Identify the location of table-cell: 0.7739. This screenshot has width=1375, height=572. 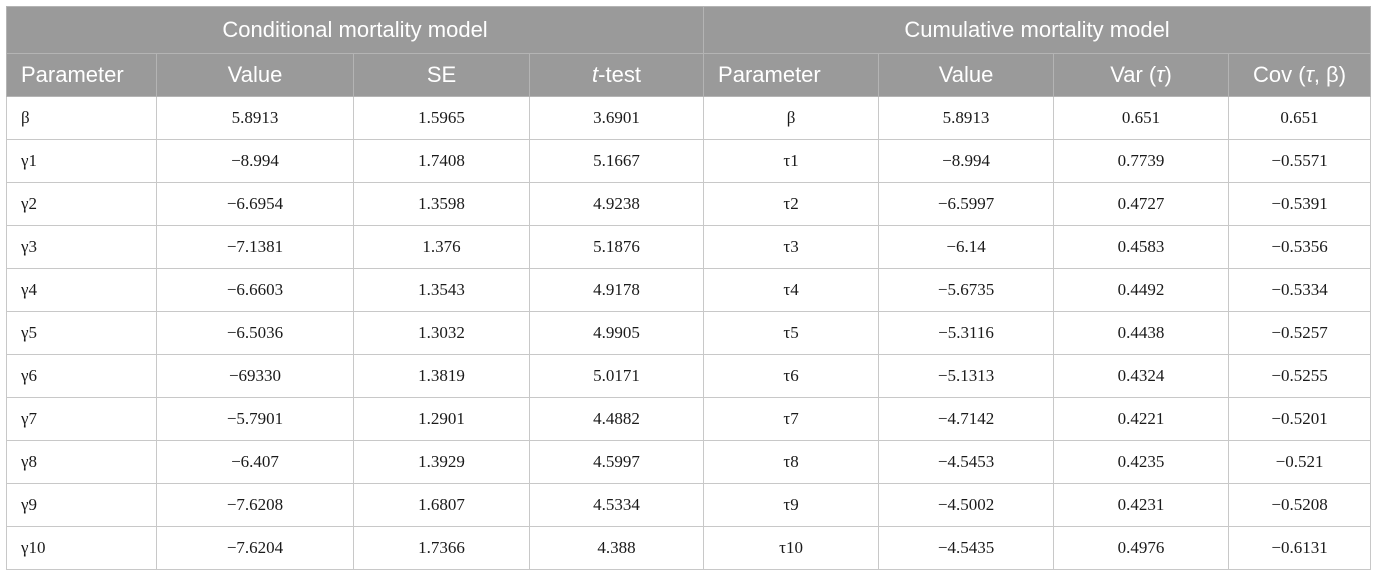
(1141, 161).